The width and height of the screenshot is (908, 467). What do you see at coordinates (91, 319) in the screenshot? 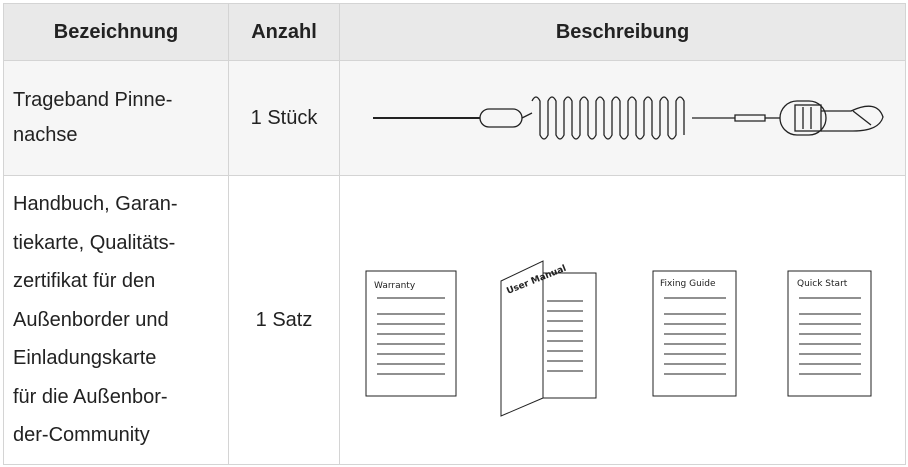
I see `name-line: Außenborder und` at bounding box center [91, 319].